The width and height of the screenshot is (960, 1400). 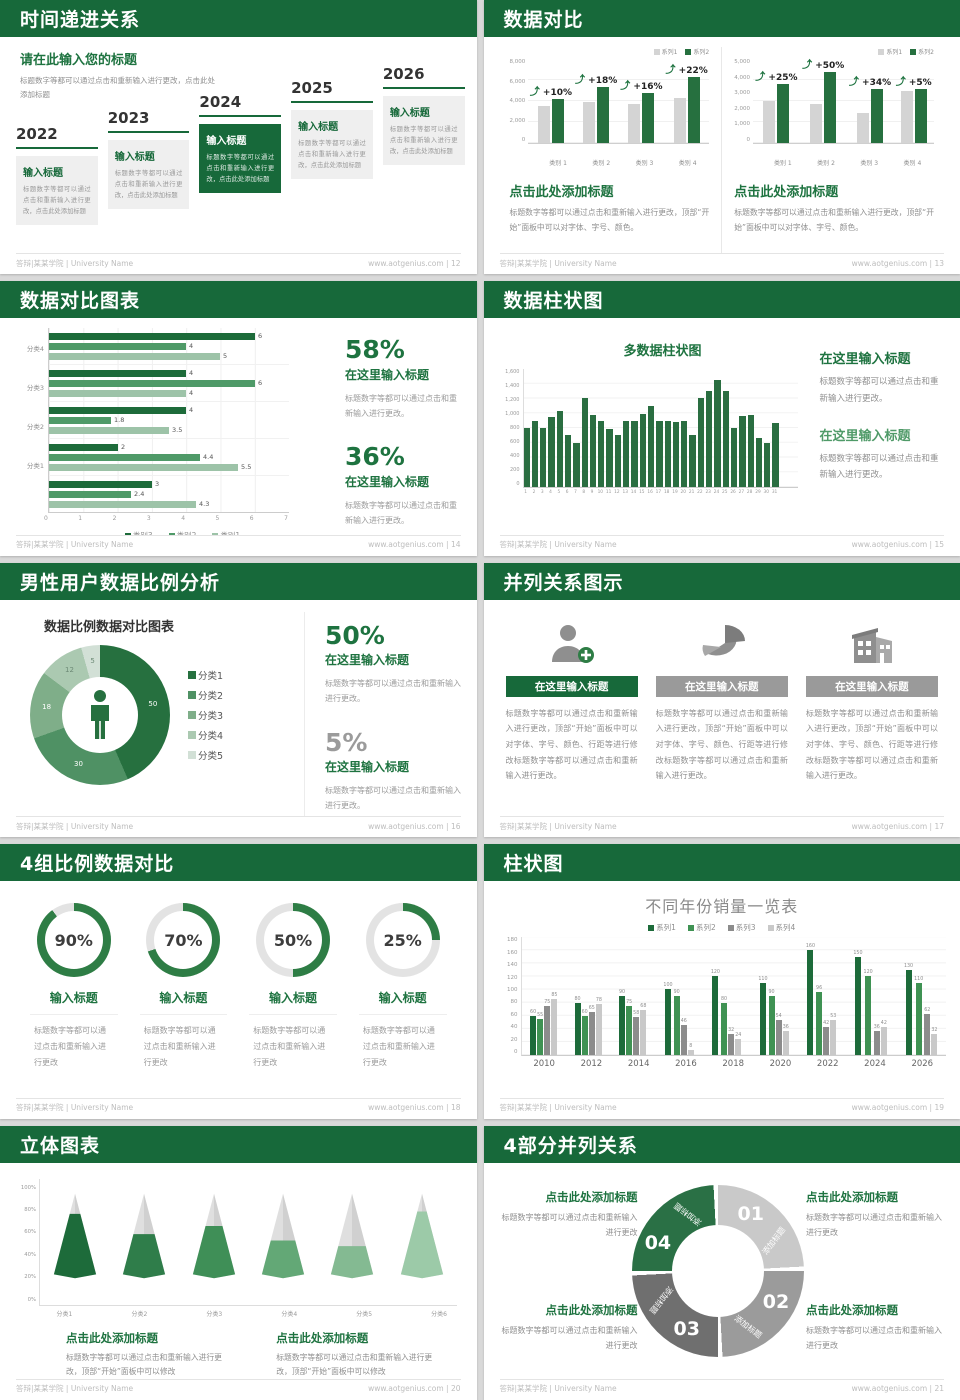 I want to click on footer-right: www.aotgenius.com | 20, so click(x=414, y=1389).